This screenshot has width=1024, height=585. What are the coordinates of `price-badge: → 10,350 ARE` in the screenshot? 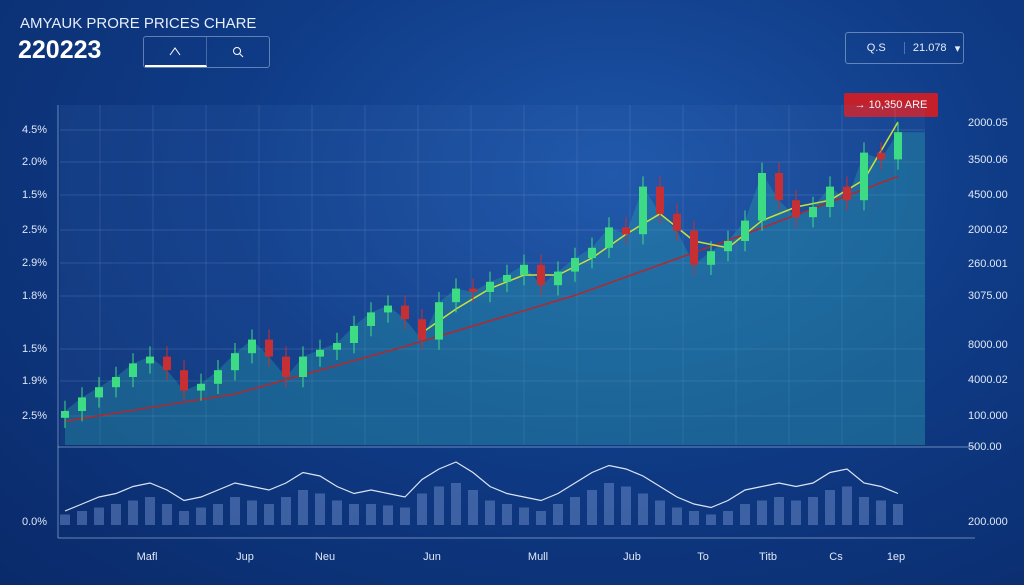 It's located at (891, 105).